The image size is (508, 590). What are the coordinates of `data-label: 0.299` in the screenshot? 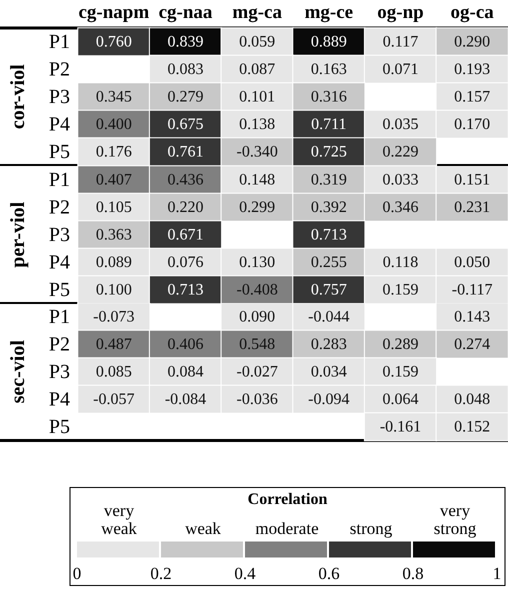 It's located at (257, 207).